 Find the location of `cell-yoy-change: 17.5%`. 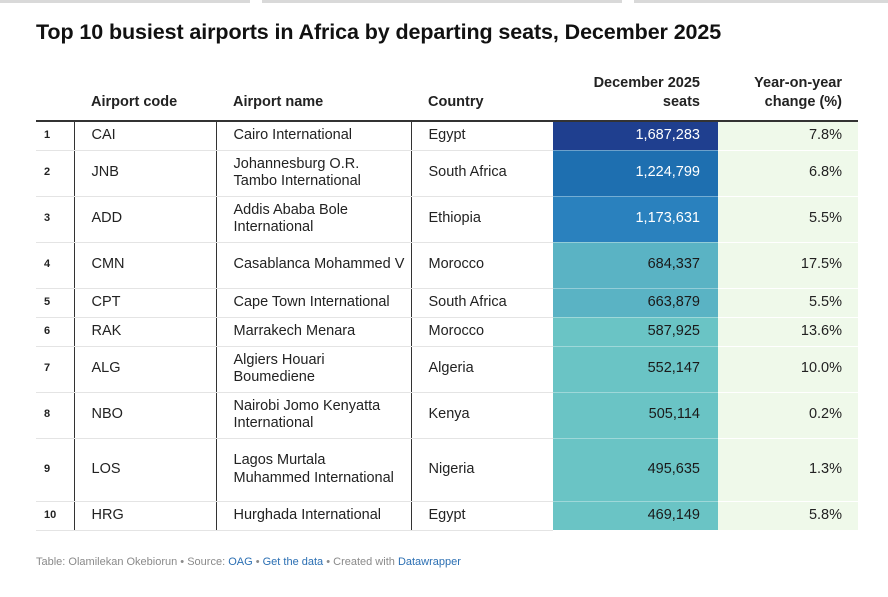

cell-yoy-change: 17.5% is located at coordinates (788, 265).